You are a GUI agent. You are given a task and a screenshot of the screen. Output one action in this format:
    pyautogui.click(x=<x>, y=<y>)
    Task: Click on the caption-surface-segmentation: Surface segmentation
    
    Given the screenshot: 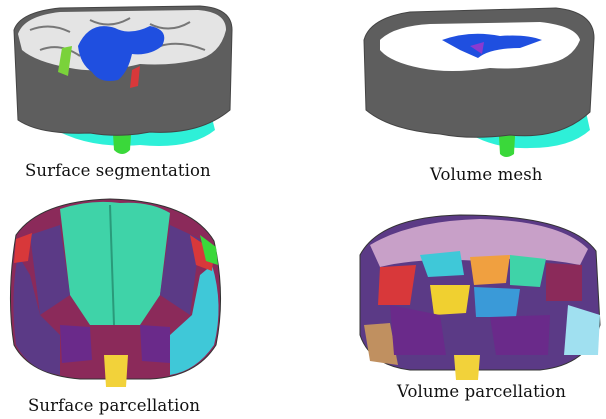 What is the action you would take?
    pyautogui.click(x=118, y=170)
    